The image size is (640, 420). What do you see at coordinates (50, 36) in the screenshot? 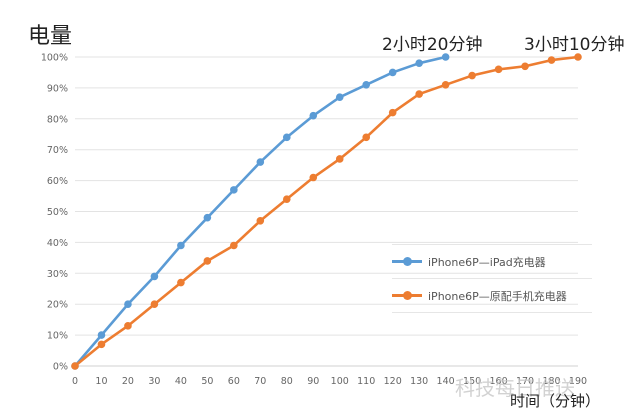
I see `y-axis-title: 电量` at bounding box center [50, 36].